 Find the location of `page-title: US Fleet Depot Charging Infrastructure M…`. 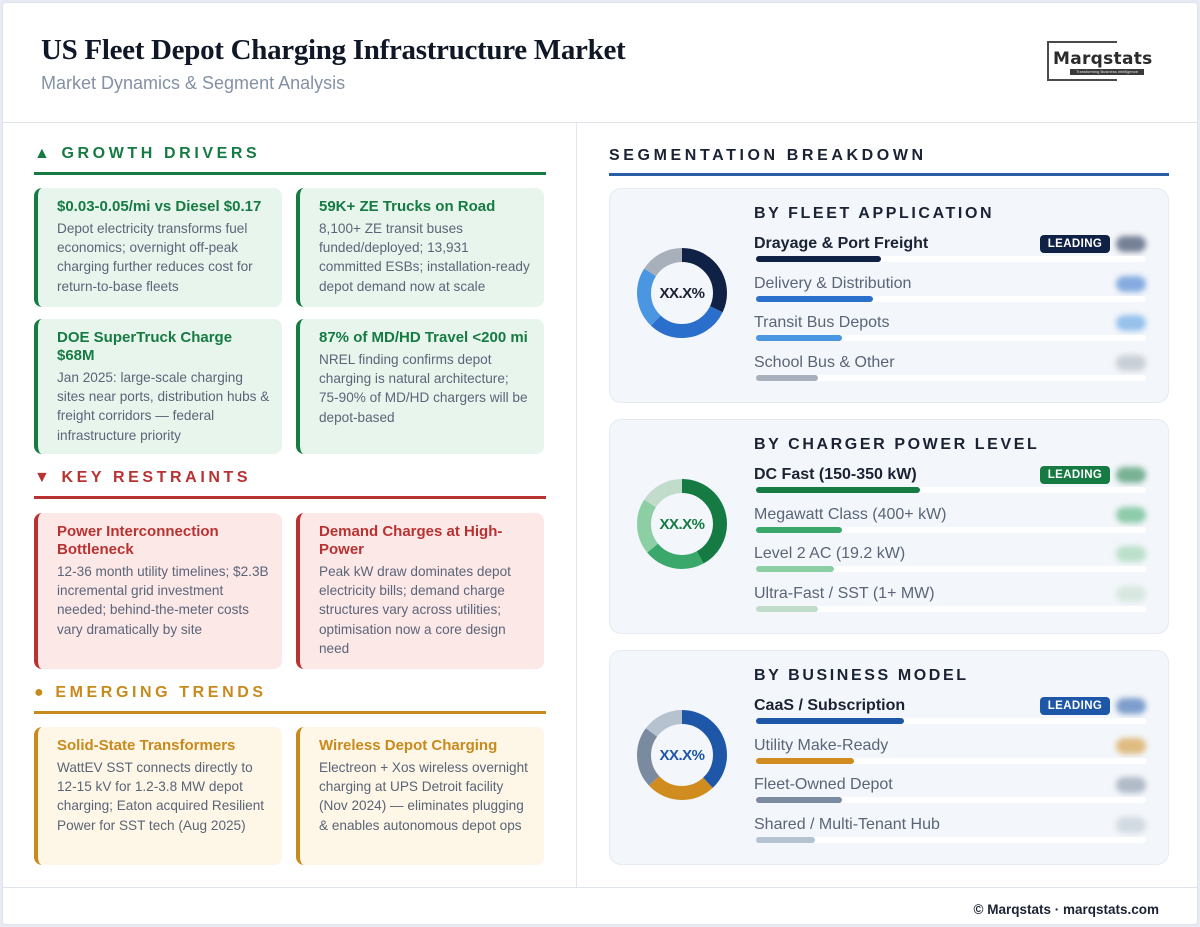

page-title: US Fleet Depot Charging Infrastructure M… is located at coordinates (333, 50).